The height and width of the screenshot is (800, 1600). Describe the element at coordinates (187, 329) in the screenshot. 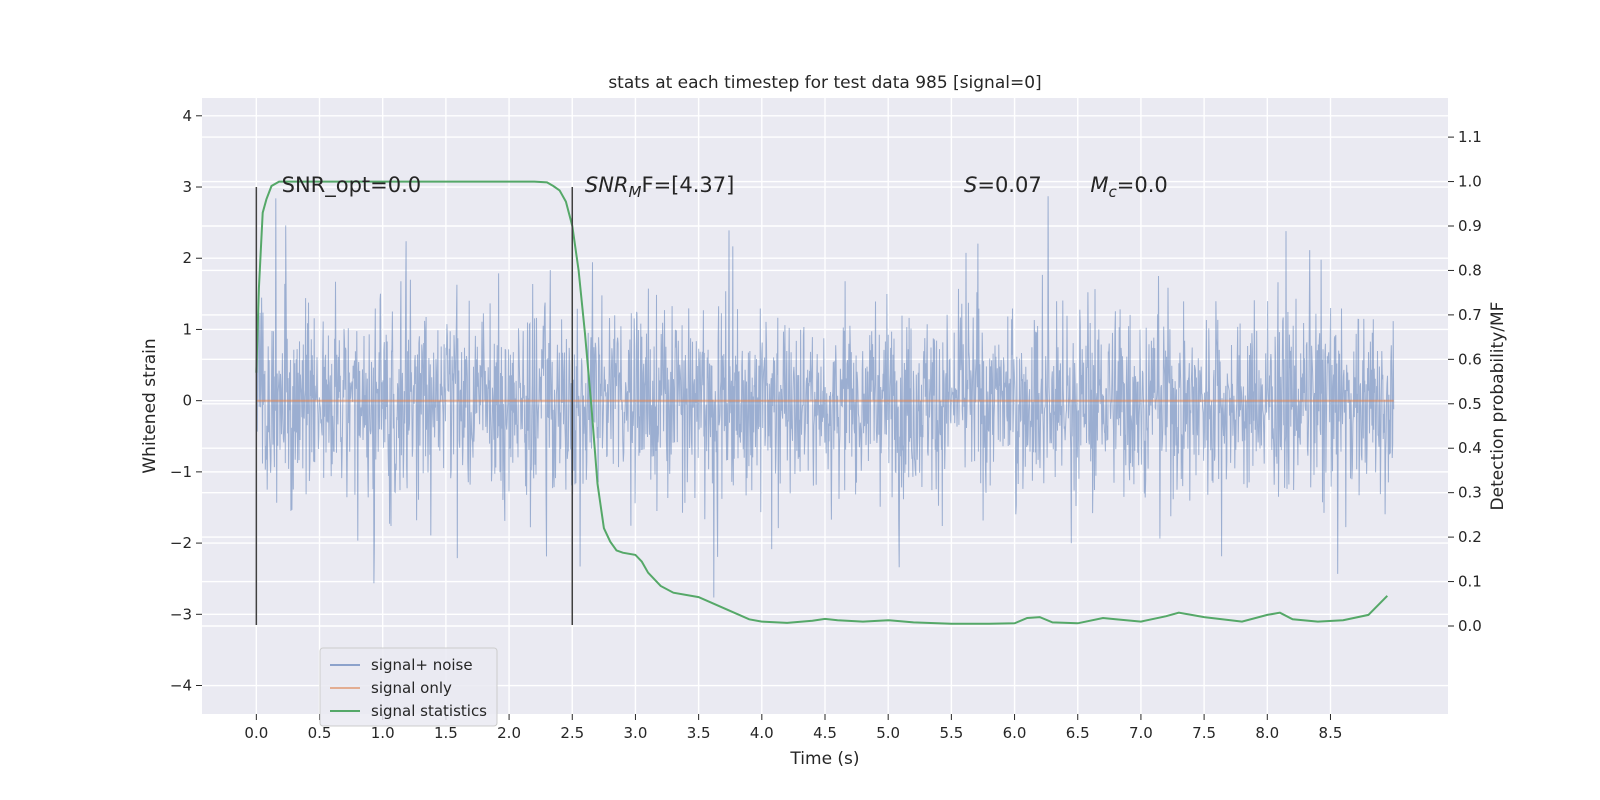

I see `y-tick-label: 1` at that location.